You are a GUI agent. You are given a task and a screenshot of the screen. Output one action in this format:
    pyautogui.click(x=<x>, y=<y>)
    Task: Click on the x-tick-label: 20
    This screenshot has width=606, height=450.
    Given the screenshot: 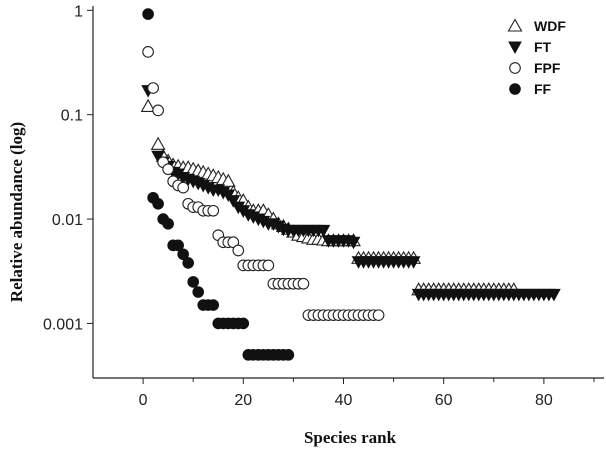 What is the action you would take?
    pyautogui.click(x=243, y=400)
    